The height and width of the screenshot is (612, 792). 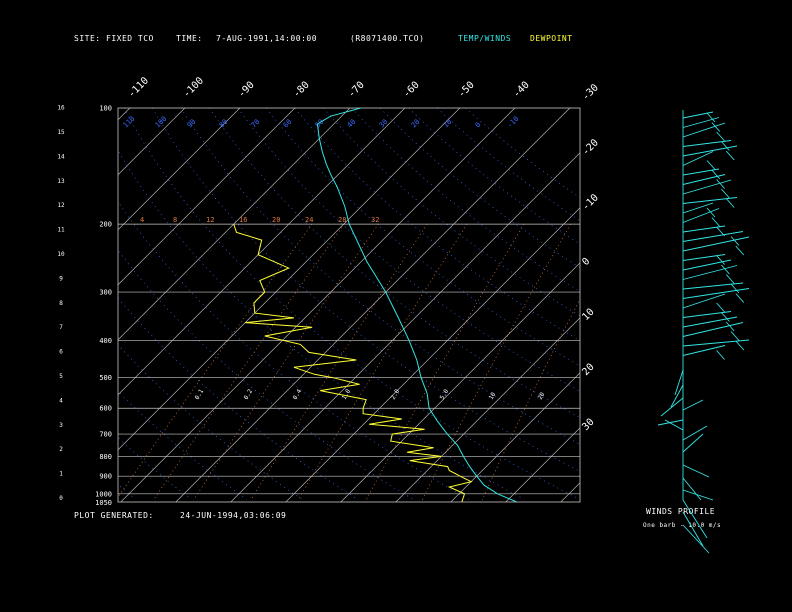 What do you see at coordinates (103, 494) in the screenshot?
I see `pressure-tick-label: 1000` at bounding box center [103, 494].